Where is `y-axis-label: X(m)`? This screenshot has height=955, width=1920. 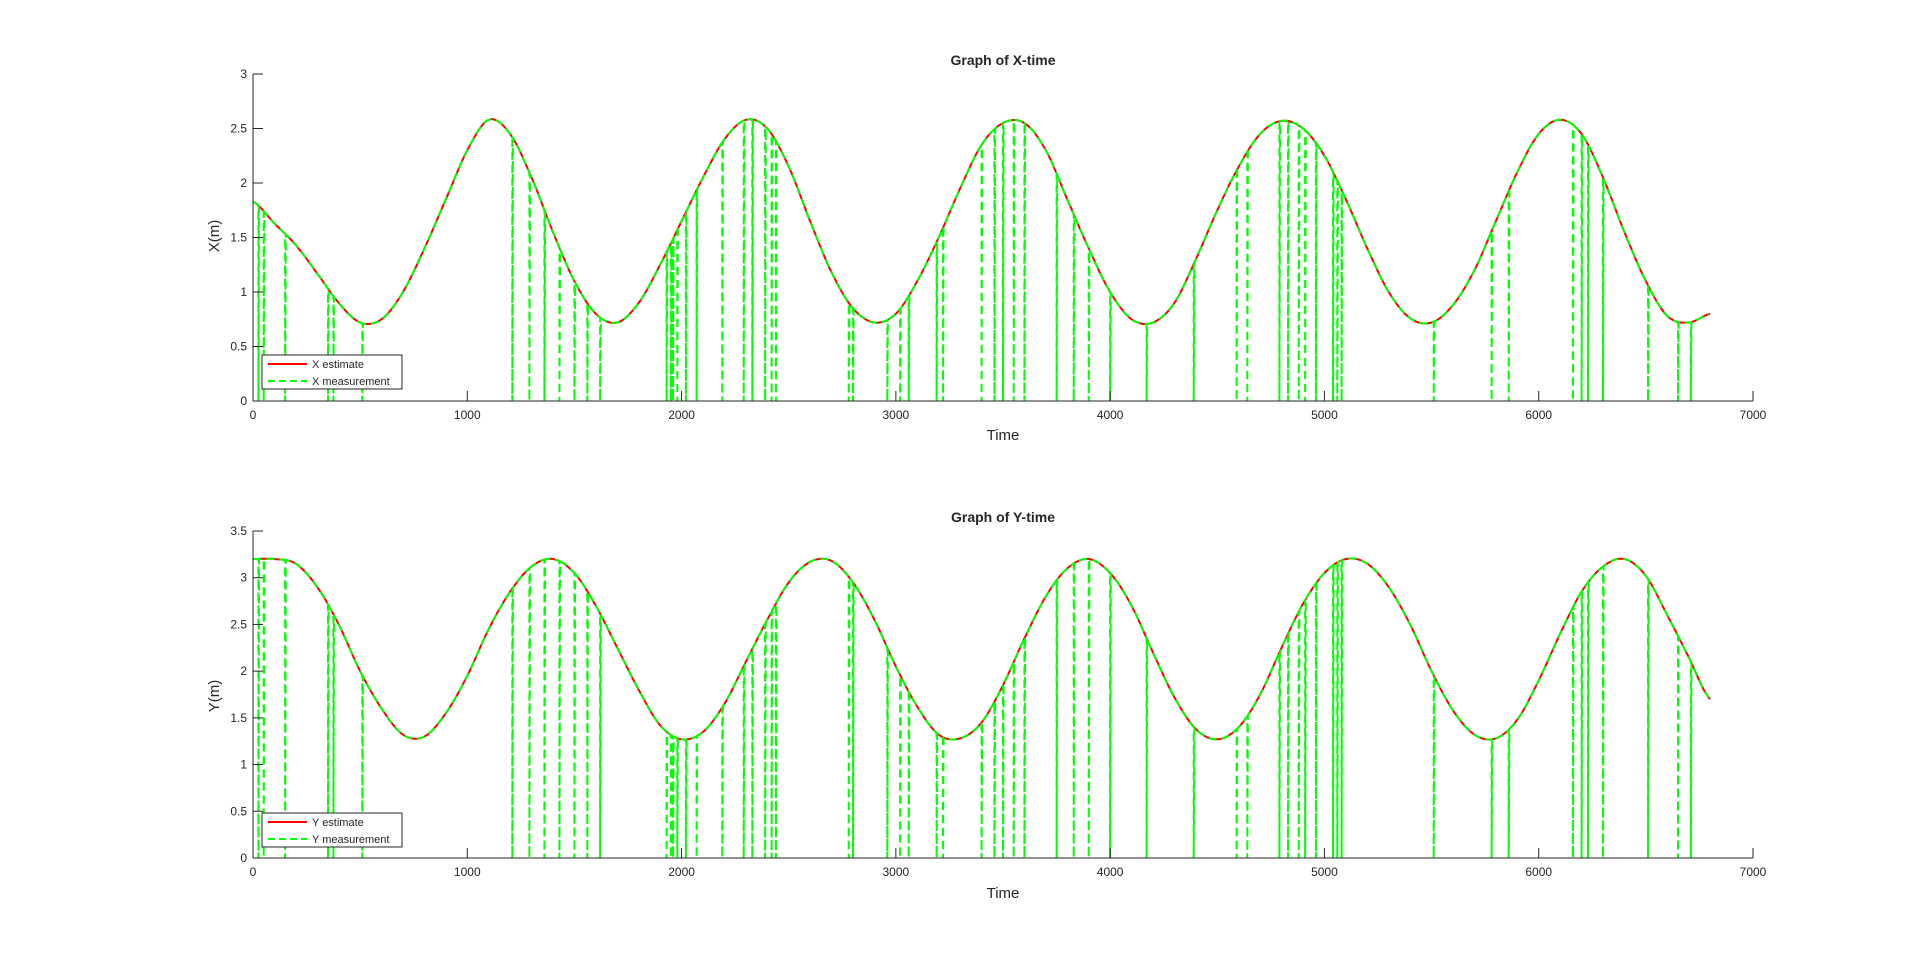 y-axis-label: X(m) is located at coordinates (214, 236).